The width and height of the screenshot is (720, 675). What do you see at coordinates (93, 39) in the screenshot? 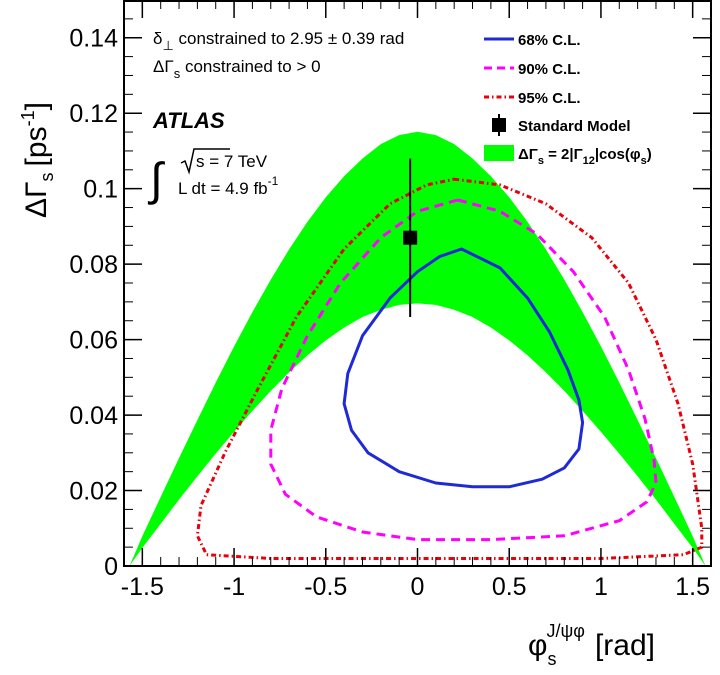
I see `y-tick-label: 0.14` at bounding box center [93, 39].